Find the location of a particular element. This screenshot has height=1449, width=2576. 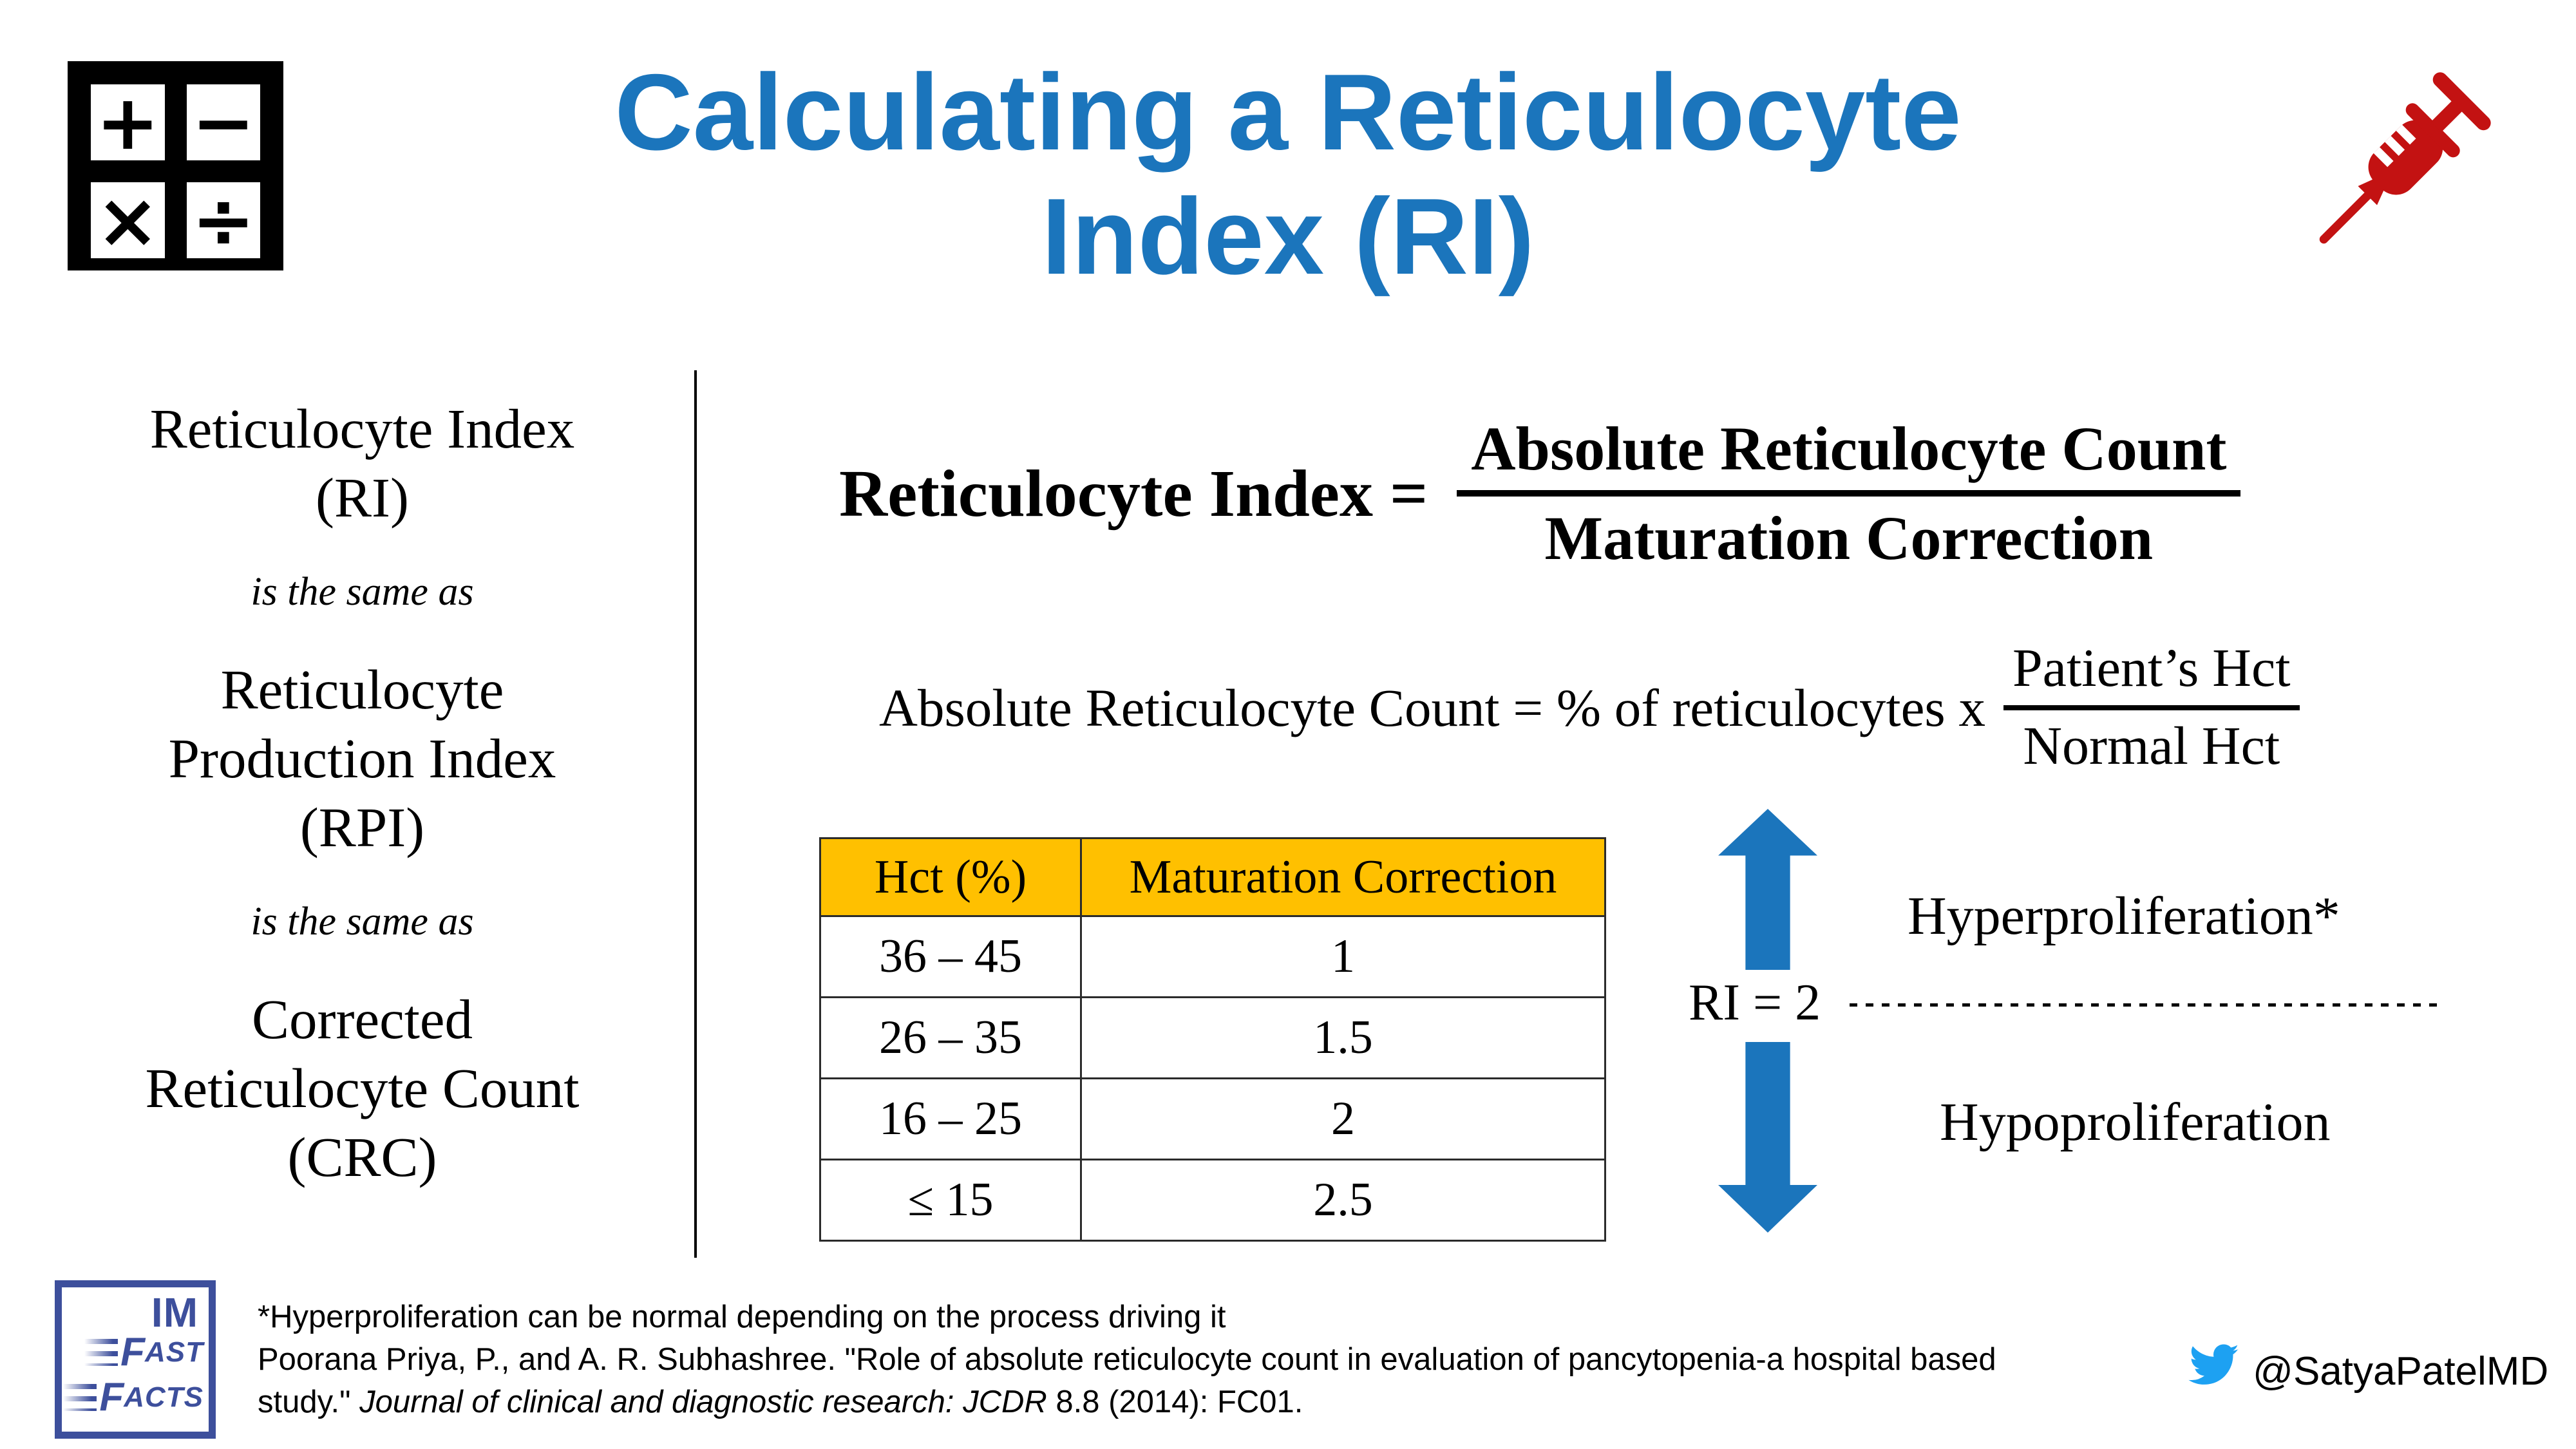

ri-formula-numerator: Absolute Reticulocyte Count is located at coordinates (1849, 448).